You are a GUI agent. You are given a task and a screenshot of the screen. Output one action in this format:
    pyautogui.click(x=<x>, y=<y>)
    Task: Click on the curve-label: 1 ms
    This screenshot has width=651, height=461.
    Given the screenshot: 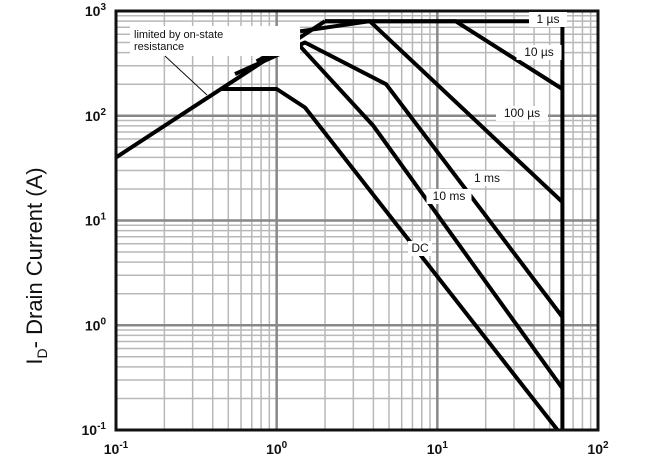 What is the action you would take?
    pyautogui.click(x=487, y=178)
    